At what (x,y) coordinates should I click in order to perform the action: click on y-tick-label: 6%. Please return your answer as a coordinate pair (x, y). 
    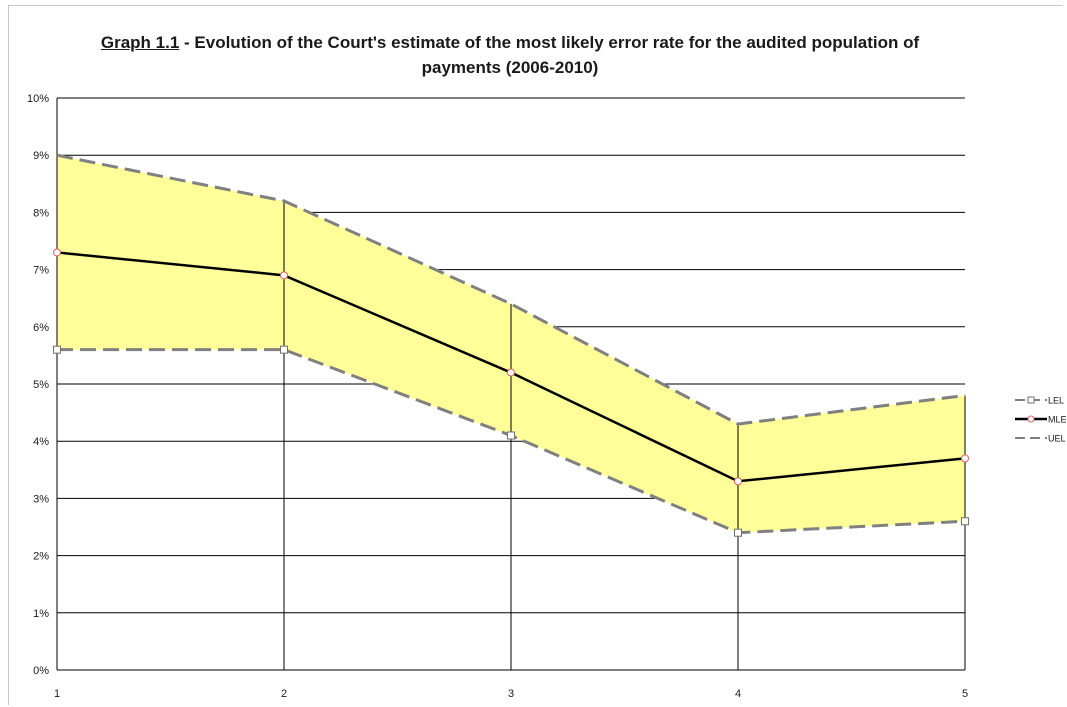
    Looking at the image, I should click on (41, 328).